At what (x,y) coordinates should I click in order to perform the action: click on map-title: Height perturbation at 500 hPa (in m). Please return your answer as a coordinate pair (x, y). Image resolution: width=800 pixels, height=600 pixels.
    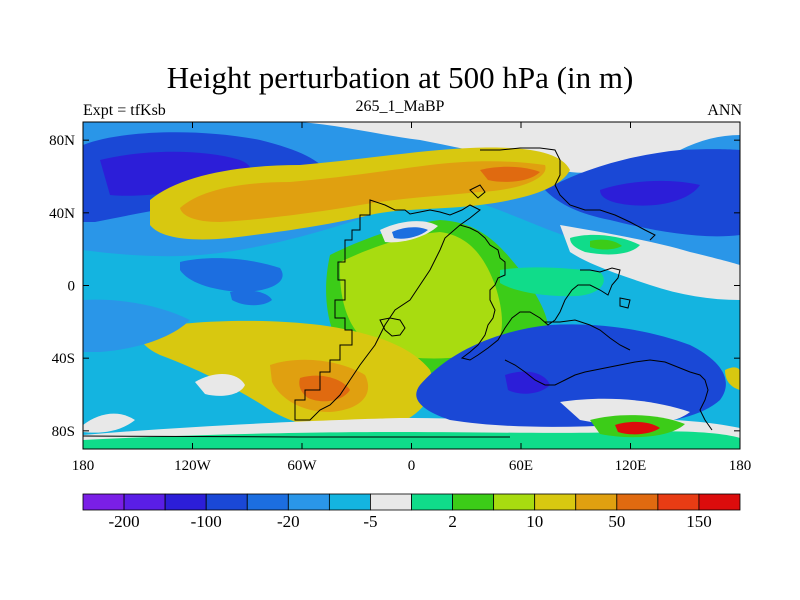
    Looking at the image, I should click on (400, 77).